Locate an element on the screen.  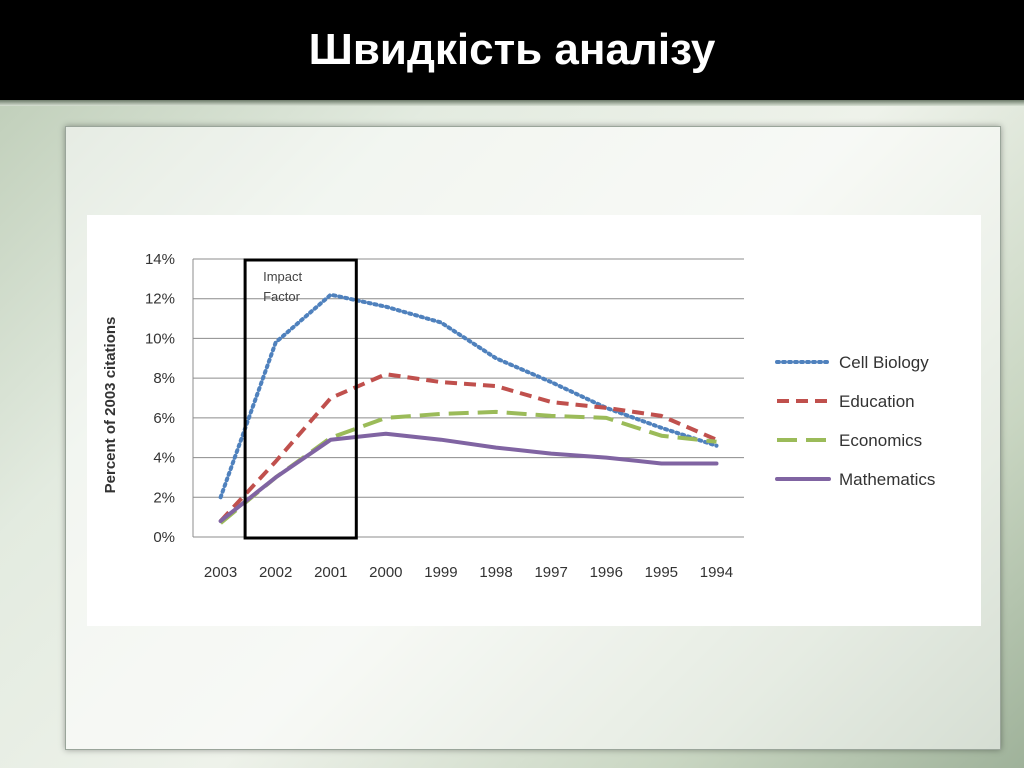
y-tick-label: 14% is located at coordinates (160, 259).